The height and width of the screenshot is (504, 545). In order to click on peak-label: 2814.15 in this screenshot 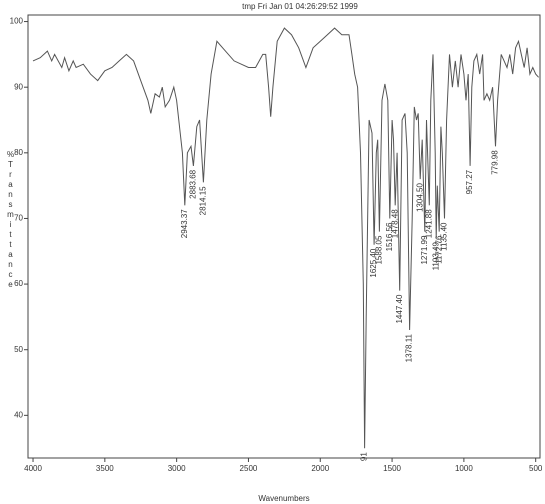, I will do `click(203, 200)`.